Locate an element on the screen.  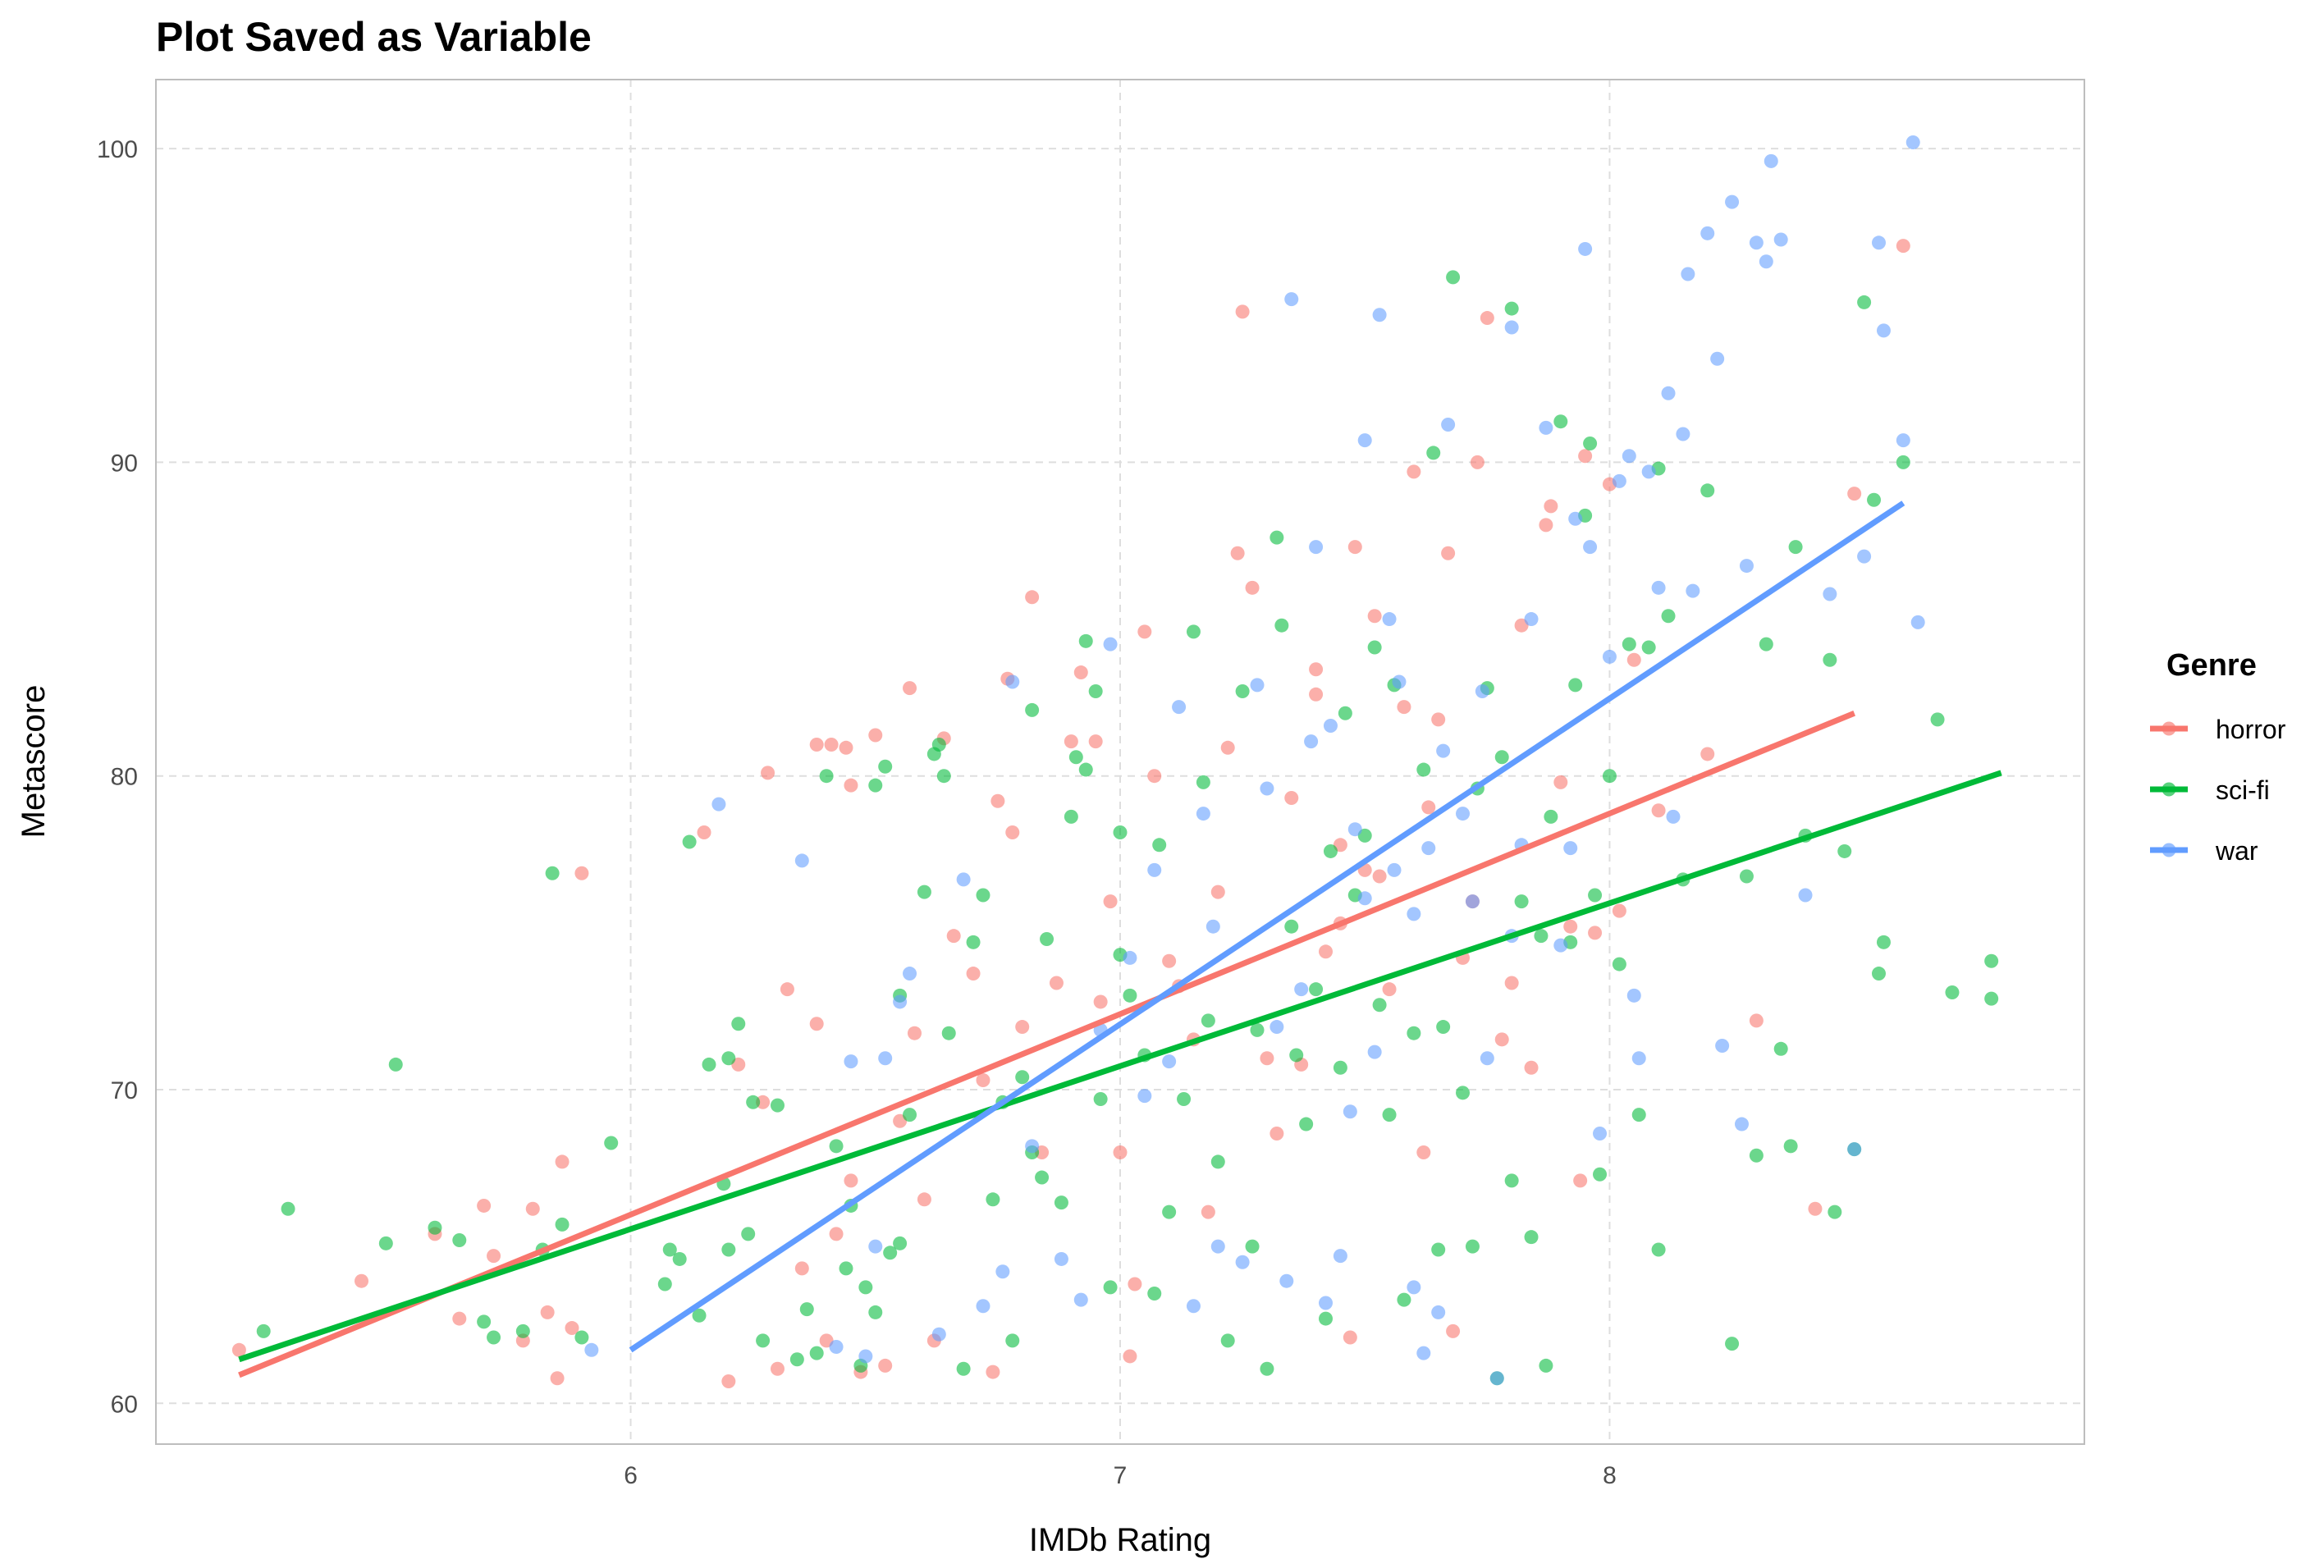
x-tick-label: 8 is located at coordinates (1610, 1475).